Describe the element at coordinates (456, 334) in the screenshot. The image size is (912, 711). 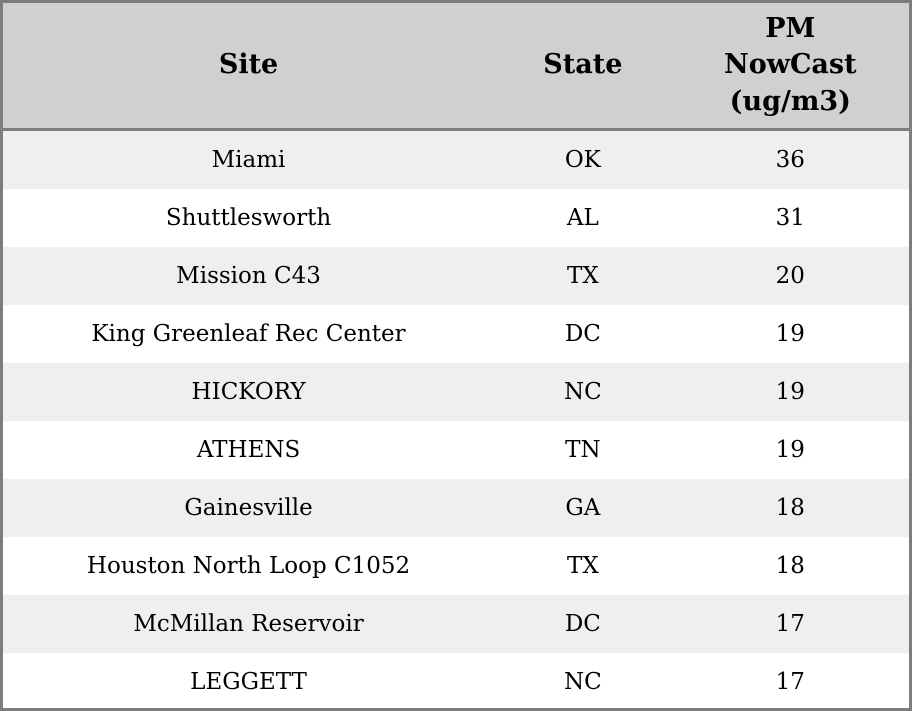
I see `table-row: King Greenleaf Rec Center DC 19` at that location.